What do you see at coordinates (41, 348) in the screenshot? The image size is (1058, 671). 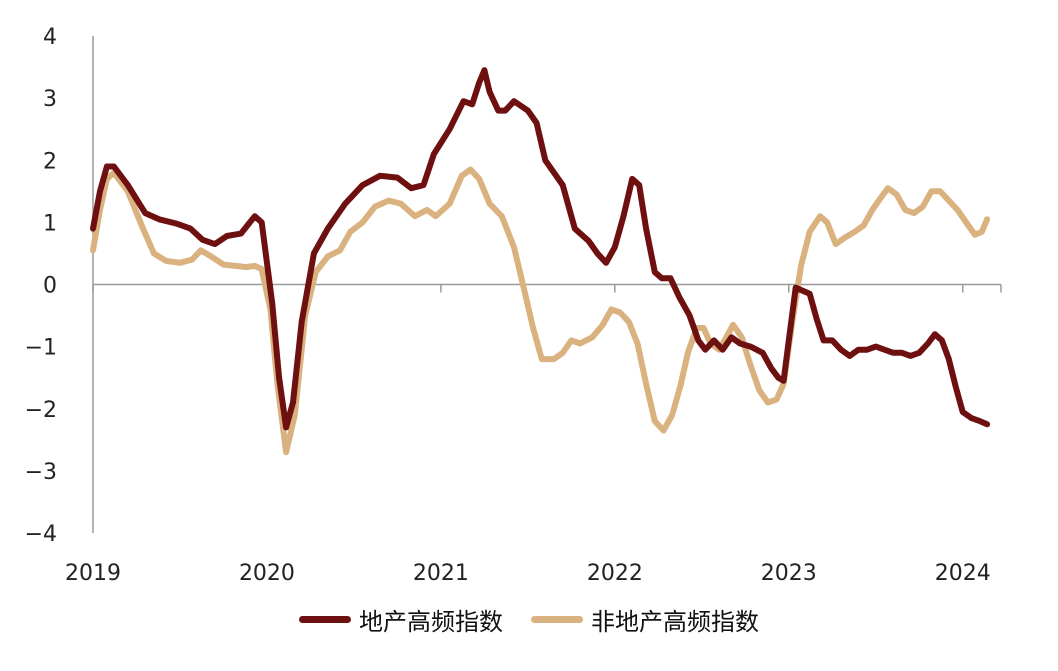 I see `y-tick-label: −1` at bounding box center [41, 348].